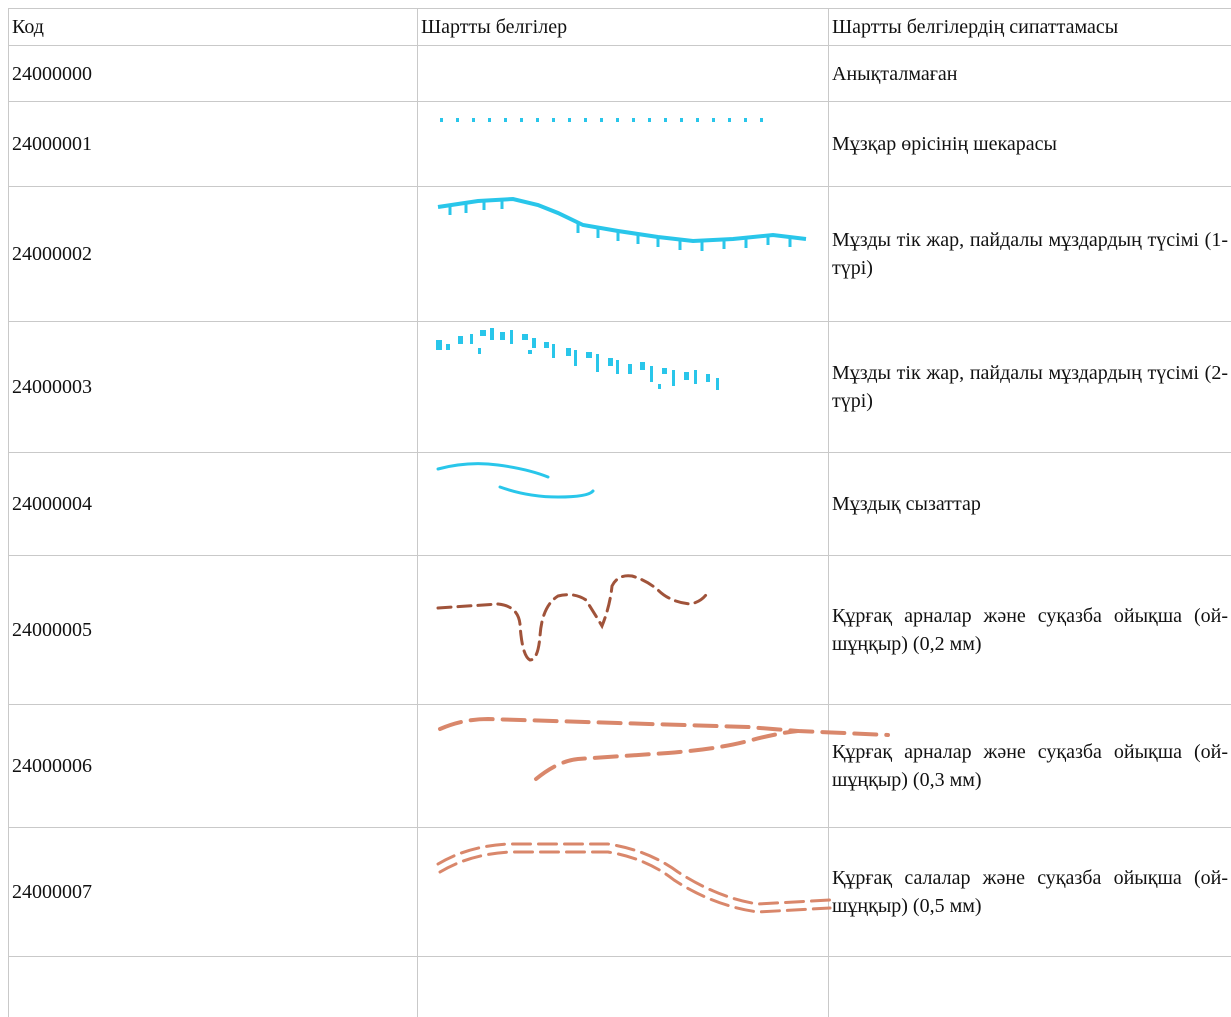 The width and height of the screenshot is (1231, 1017). Describe the element at coordinates (212, 387) in the screenshot. I see `row-code: 24000003` at that location.